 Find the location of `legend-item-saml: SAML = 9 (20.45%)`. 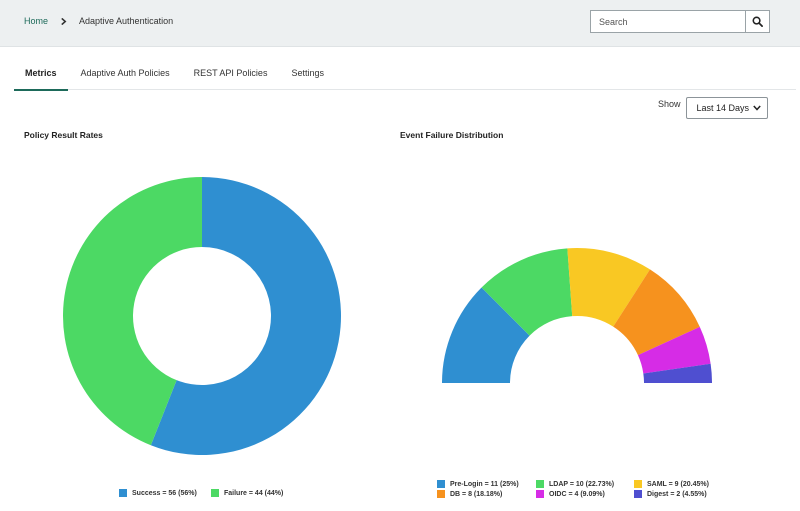

legend-item-saml: SAML = 9 (20.45%) is located at coordinates (671, 484).